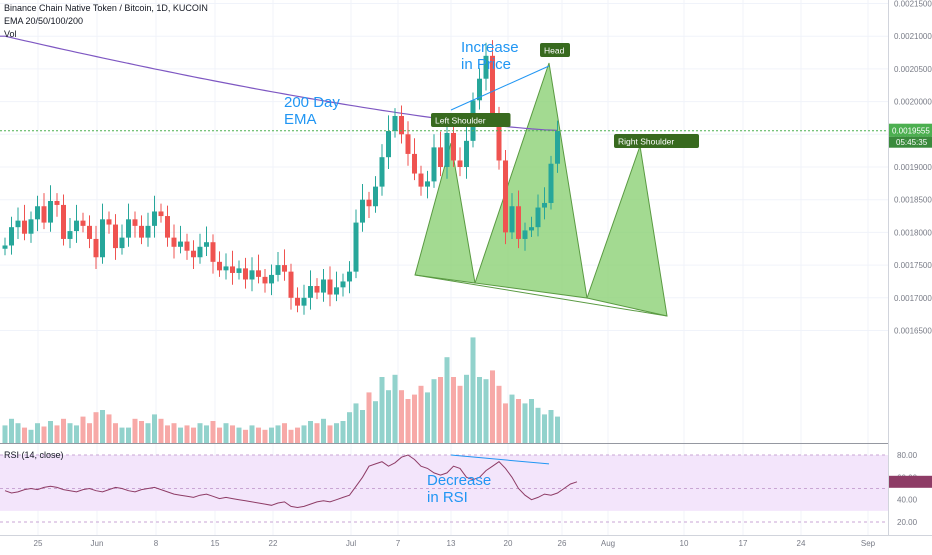 The image size is (932, 555). What do you see at coordinates (913, 167) in the screenshot?
I see `price-axis-label: 0.0019000` at bounding box center [913, 167].